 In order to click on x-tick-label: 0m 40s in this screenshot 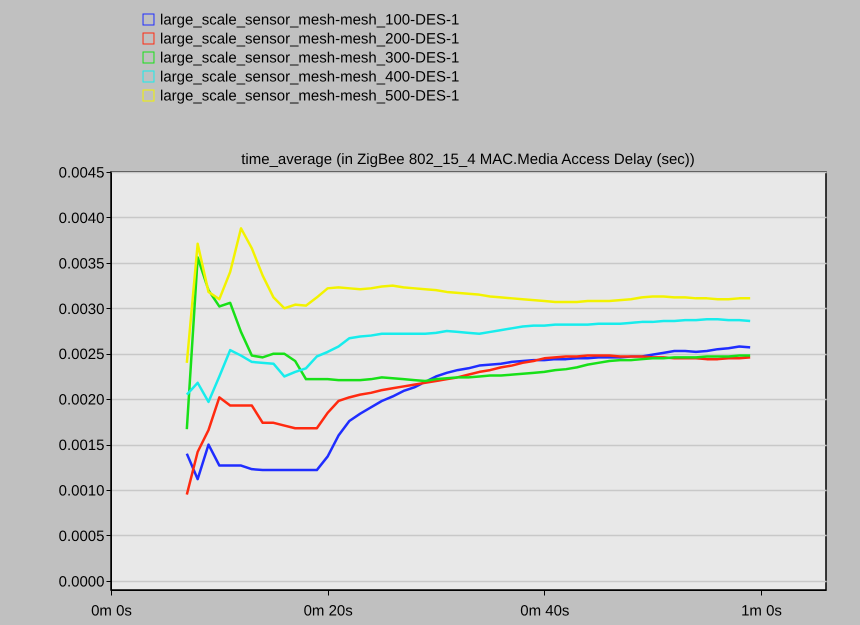, I will do `click(545, 611)`.